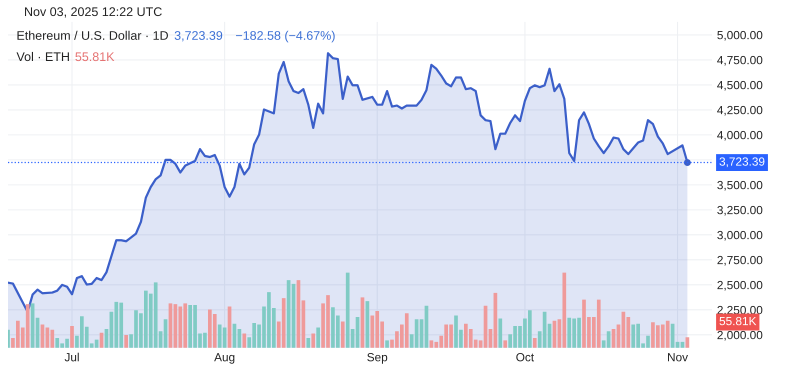 The height and width of the screenshot is (365, 800). What do you see at coordinates (377, 358) in the screenshot?
I see `x-tick-label: Sep` at bounding box center [377, 358].